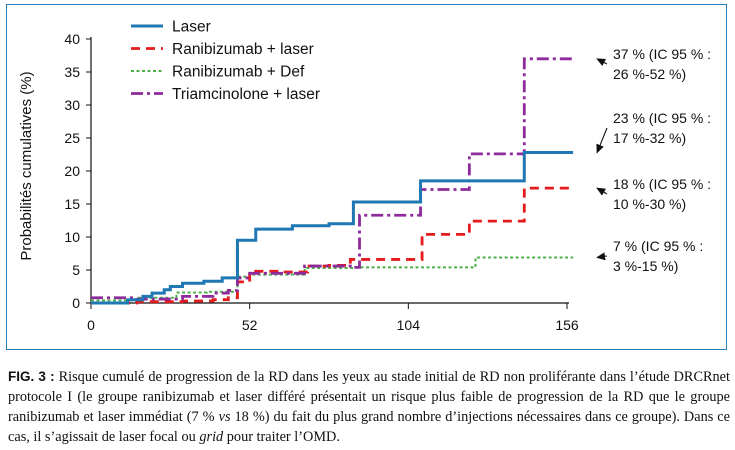  What do you see at coordinates (211, 437) in the screenshot?
I see `caption-grid: grid` at bounding box center [211, 437].